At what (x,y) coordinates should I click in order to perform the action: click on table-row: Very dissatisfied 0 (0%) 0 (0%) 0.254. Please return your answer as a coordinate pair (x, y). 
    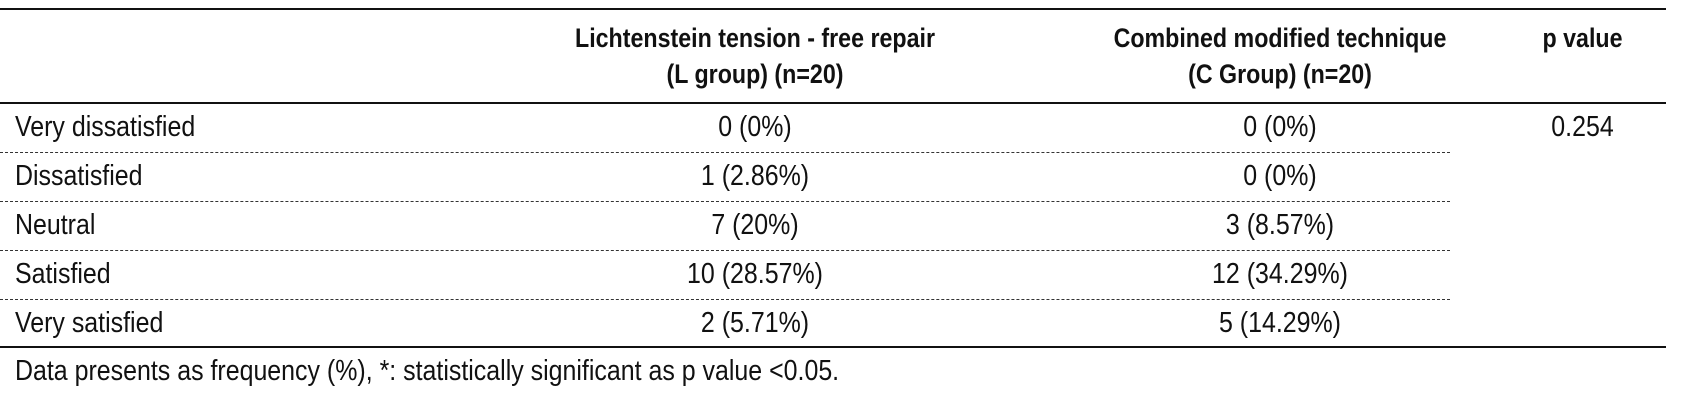
    Looking at the image, I should click on (833, 128).